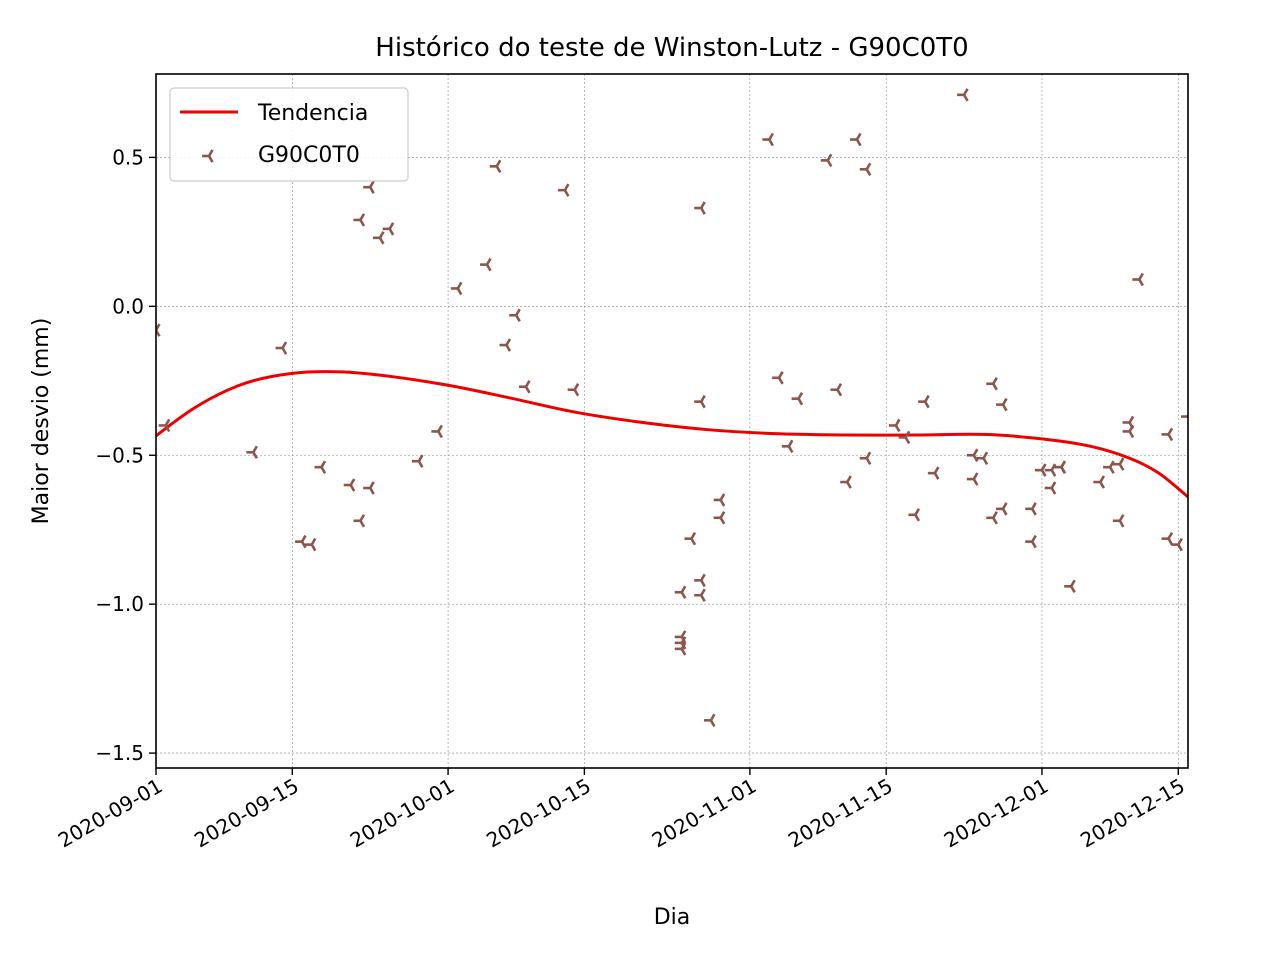 The image size is (1280, 960). I want to click on x-tick-label: 2020-09-01, so click(110, 813).